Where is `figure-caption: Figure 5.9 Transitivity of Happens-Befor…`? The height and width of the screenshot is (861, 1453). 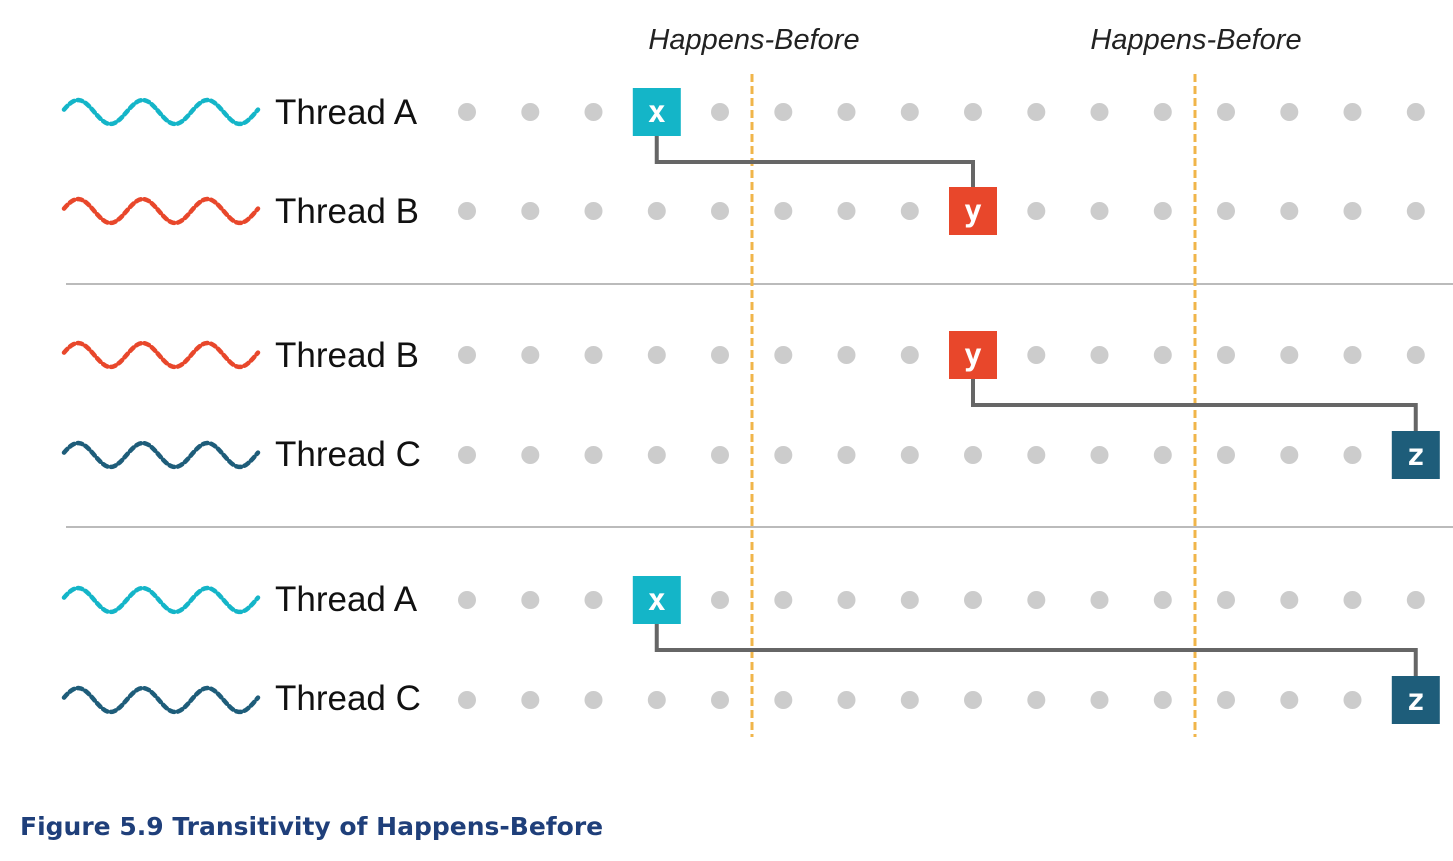
figure-caption: Figure 5.9 Transitivity of Happens-Befor… is located at coordinates (312, 826).